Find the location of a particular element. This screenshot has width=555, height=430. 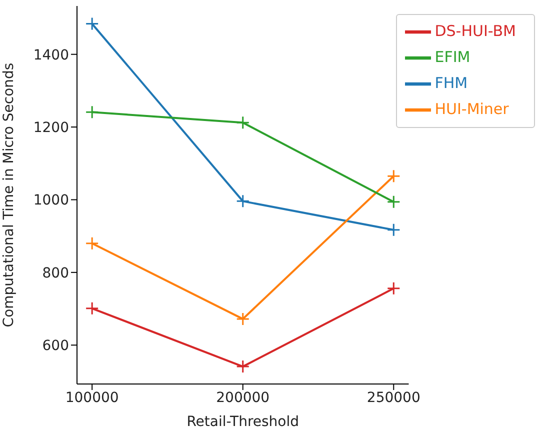

y-tick-label: 1200 is located at coordinates (51, 128).